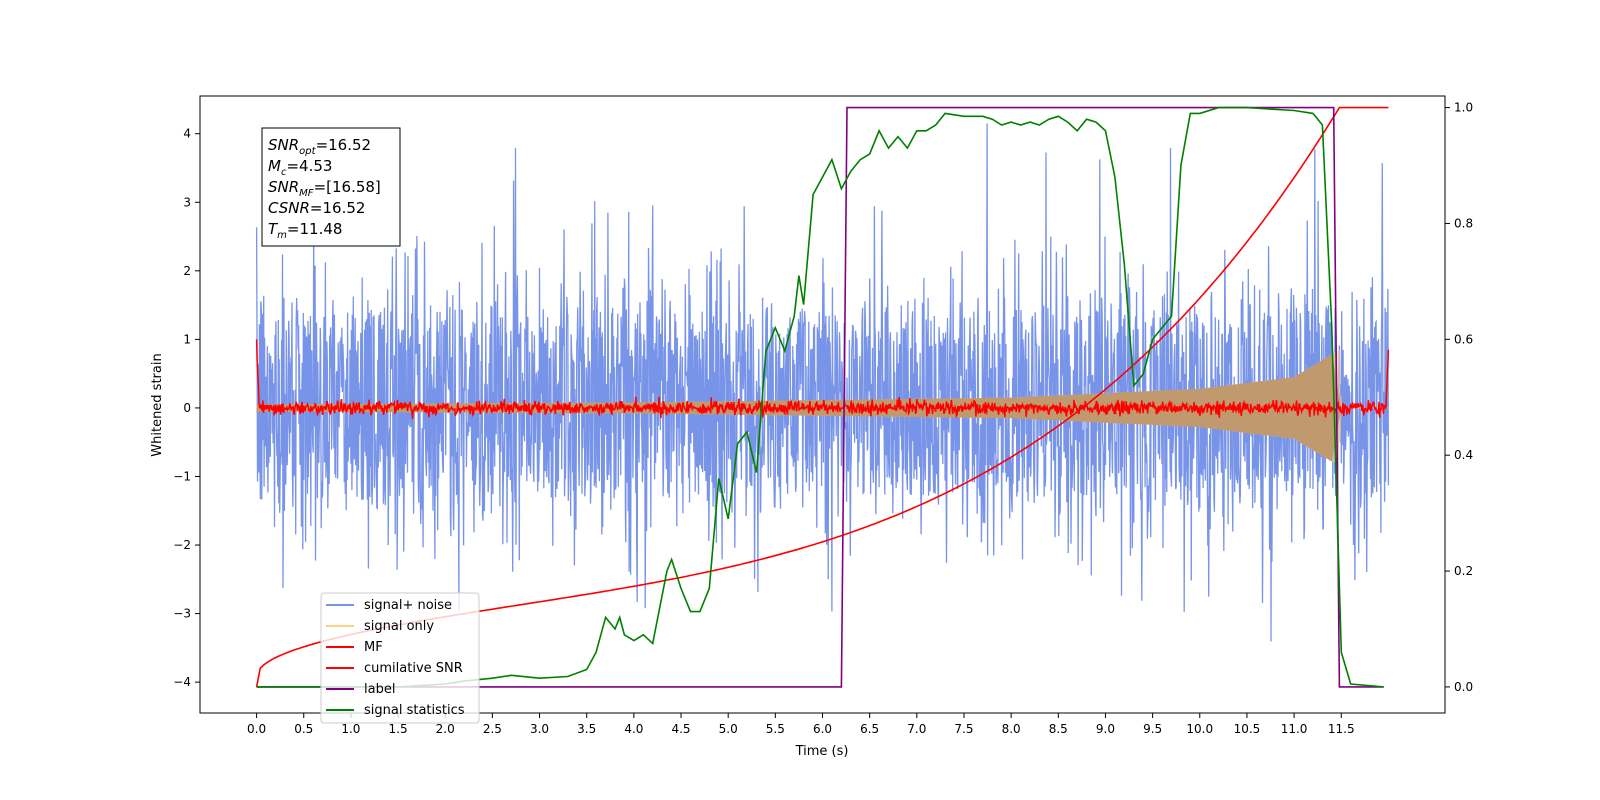 Image resolution: width=1600 pixels, height=800 pixels. I want to click on y-tick-label: −4, so click(182, 682).